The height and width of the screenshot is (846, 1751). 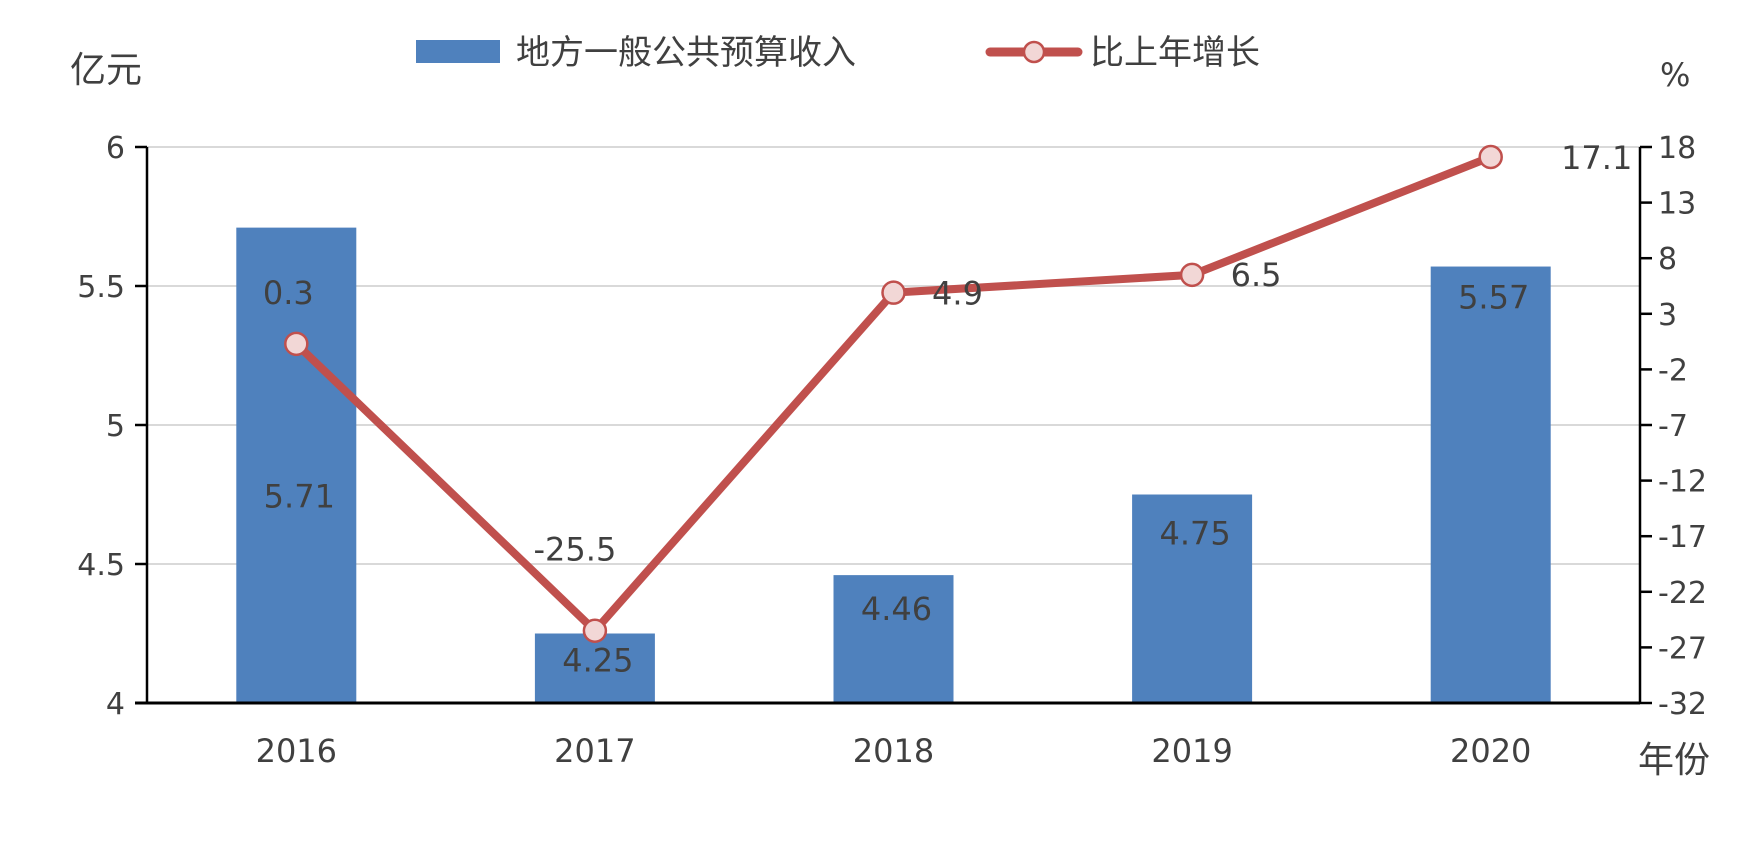 I want to click on bar-value-label-2017: 4.25, so click(x=597, y=661).